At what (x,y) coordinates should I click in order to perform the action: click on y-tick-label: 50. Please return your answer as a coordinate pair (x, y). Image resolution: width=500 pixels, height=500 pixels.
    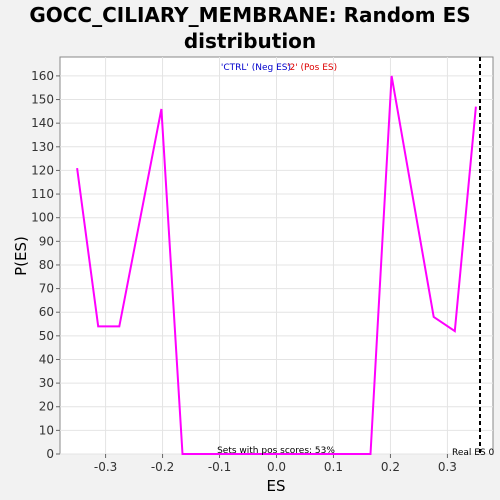
    Looking at the image, I should click on (46, 336).